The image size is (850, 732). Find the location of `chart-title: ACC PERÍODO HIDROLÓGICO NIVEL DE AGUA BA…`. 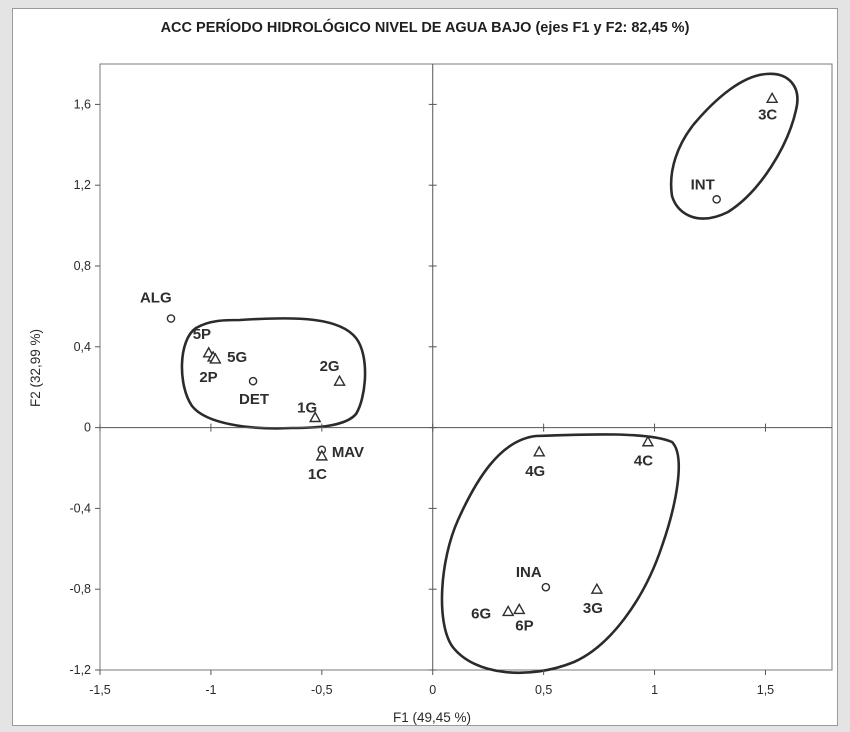

chart-title: ACC PERÍODO HIDROLÓGICO NIVEL DE AGUA BA… is located at coordinates (425, 28).